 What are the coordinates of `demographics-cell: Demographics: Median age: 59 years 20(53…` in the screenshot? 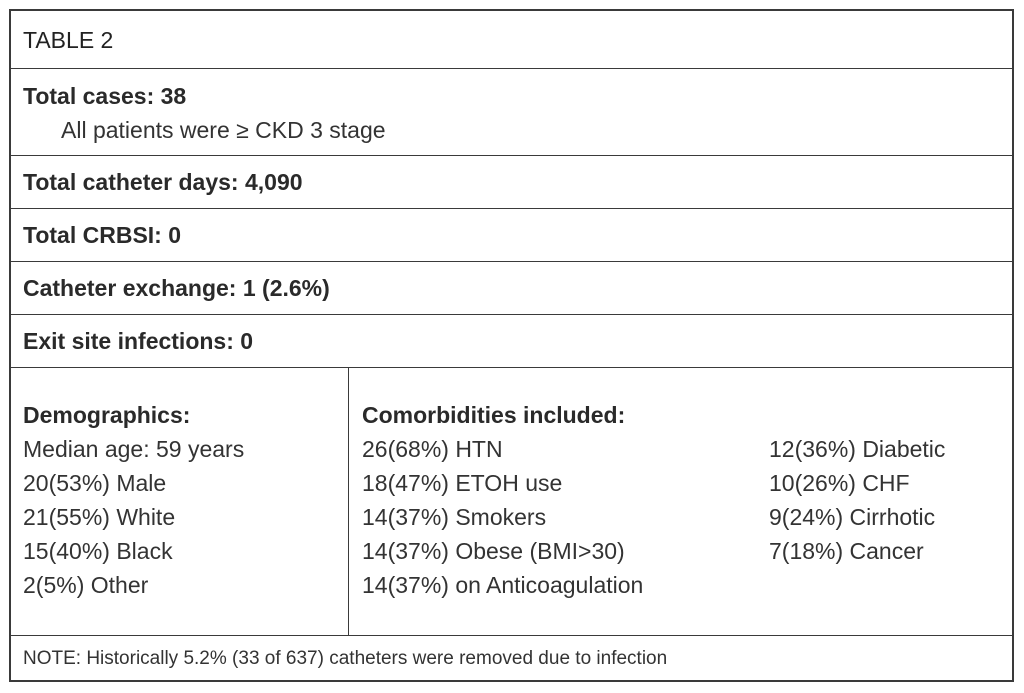 It's located at (133, 500).